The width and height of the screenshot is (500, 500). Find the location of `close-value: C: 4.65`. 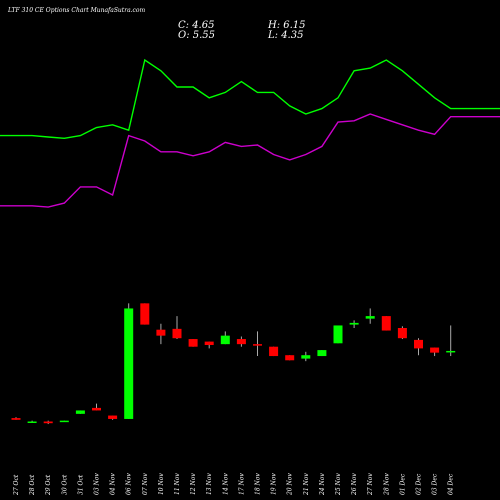

close-value: C: 4.65 is located at coordinates (196, 25).